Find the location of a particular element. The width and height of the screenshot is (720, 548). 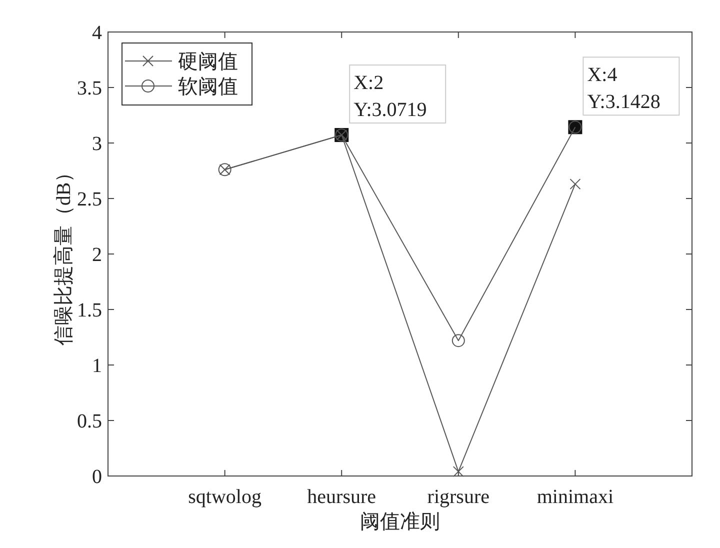

x-tick-label: heursure is located at coordinates (341, 497).